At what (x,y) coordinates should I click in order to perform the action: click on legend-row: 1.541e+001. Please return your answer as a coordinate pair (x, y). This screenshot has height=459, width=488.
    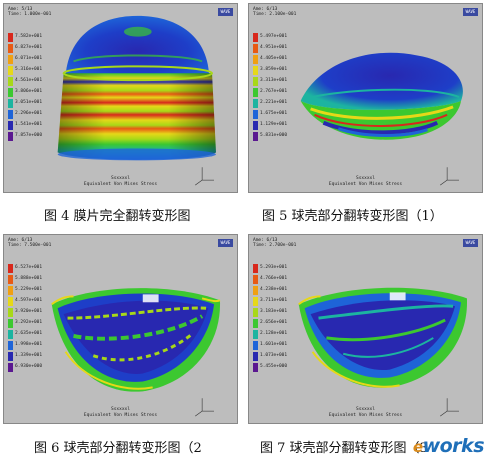
    Looking at the image, I should click on (25, 125).